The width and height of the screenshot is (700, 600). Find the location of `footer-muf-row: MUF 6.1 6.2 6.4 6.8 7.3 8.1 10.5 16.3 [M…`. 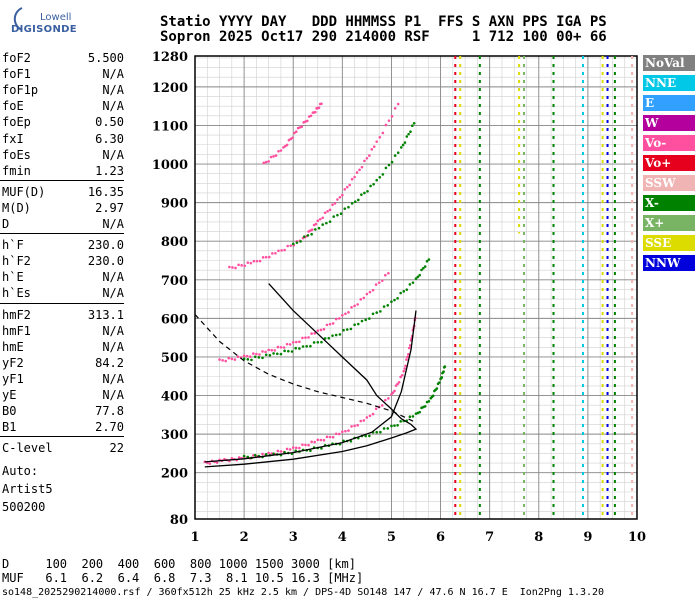

footer-muf-row: MUF 6.1 6.2 6.4 6.8 7.3 8.1 10.5 16.3 [M… is located at coordinates (183, 578).